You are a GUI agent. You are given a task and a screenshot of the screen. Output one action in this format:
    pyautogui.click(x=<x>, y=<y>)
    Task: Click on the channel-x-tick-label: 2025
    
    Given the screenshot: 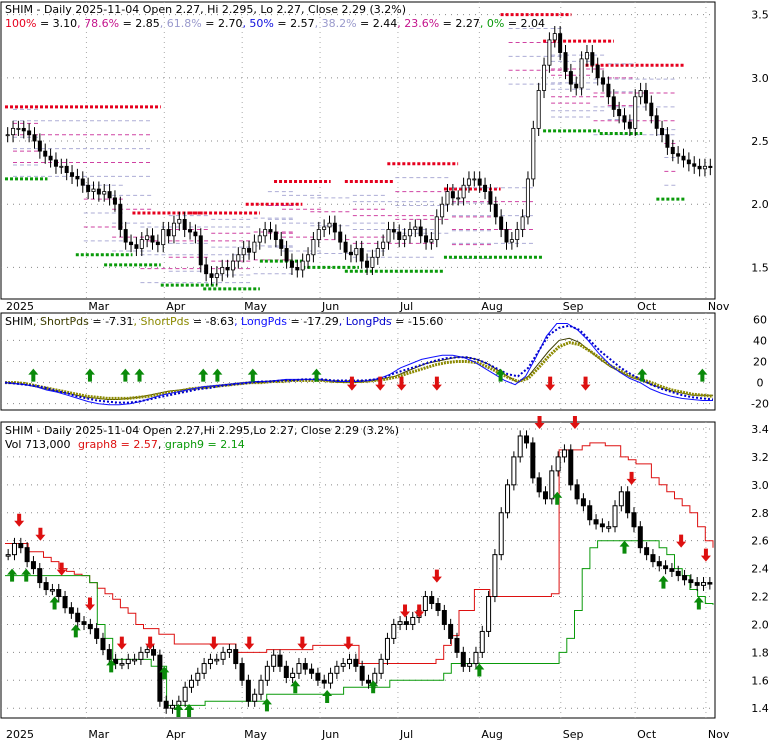 What is the action you would take?
    pyautogui.click(x=20, y=734)
    